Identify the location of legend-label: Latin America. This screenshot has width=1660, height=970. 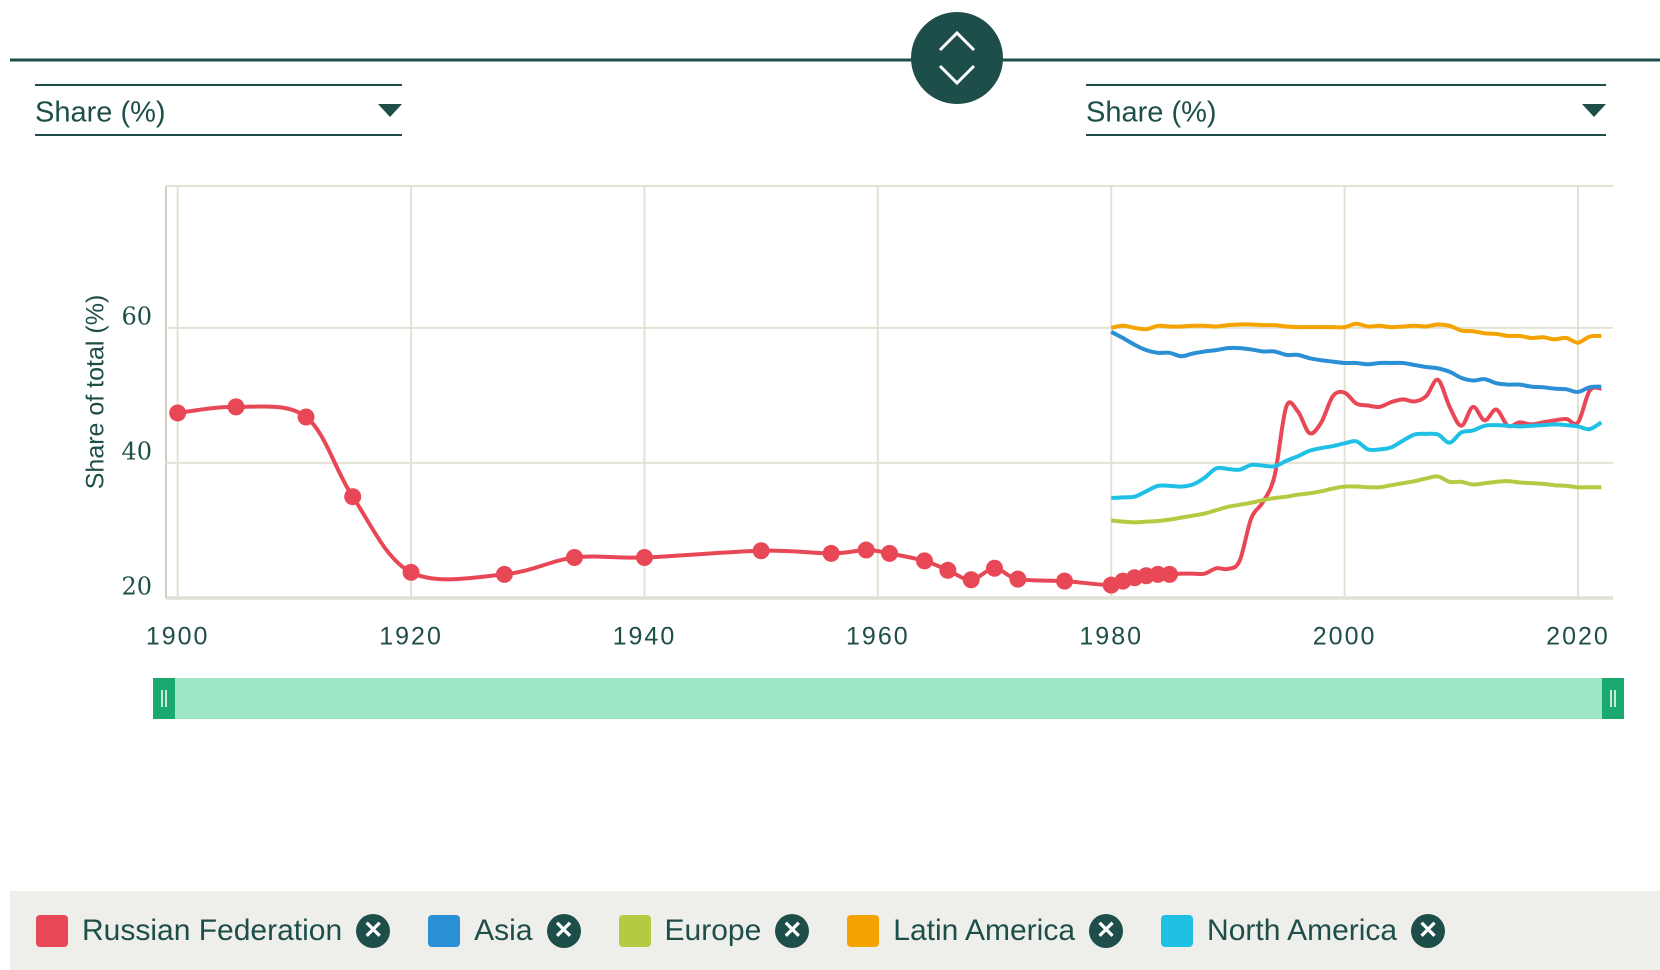
(984, 930).